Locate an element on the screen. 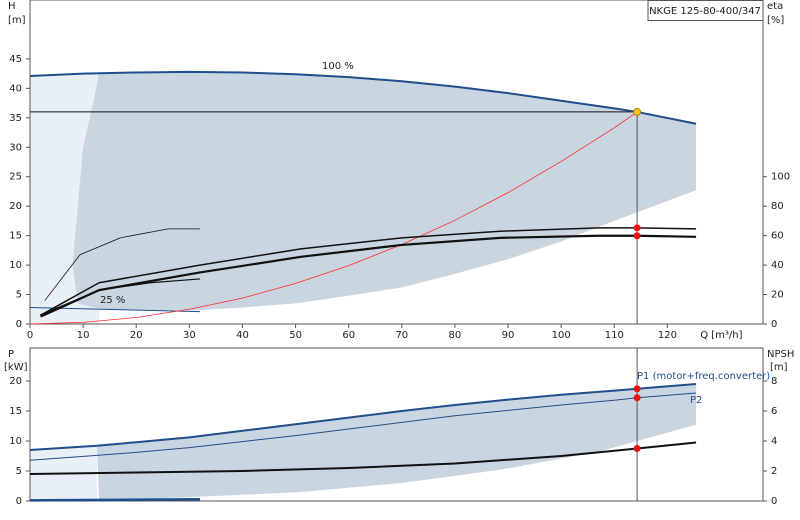  x-tick-label: 70 is located at coordinates (401, 335).